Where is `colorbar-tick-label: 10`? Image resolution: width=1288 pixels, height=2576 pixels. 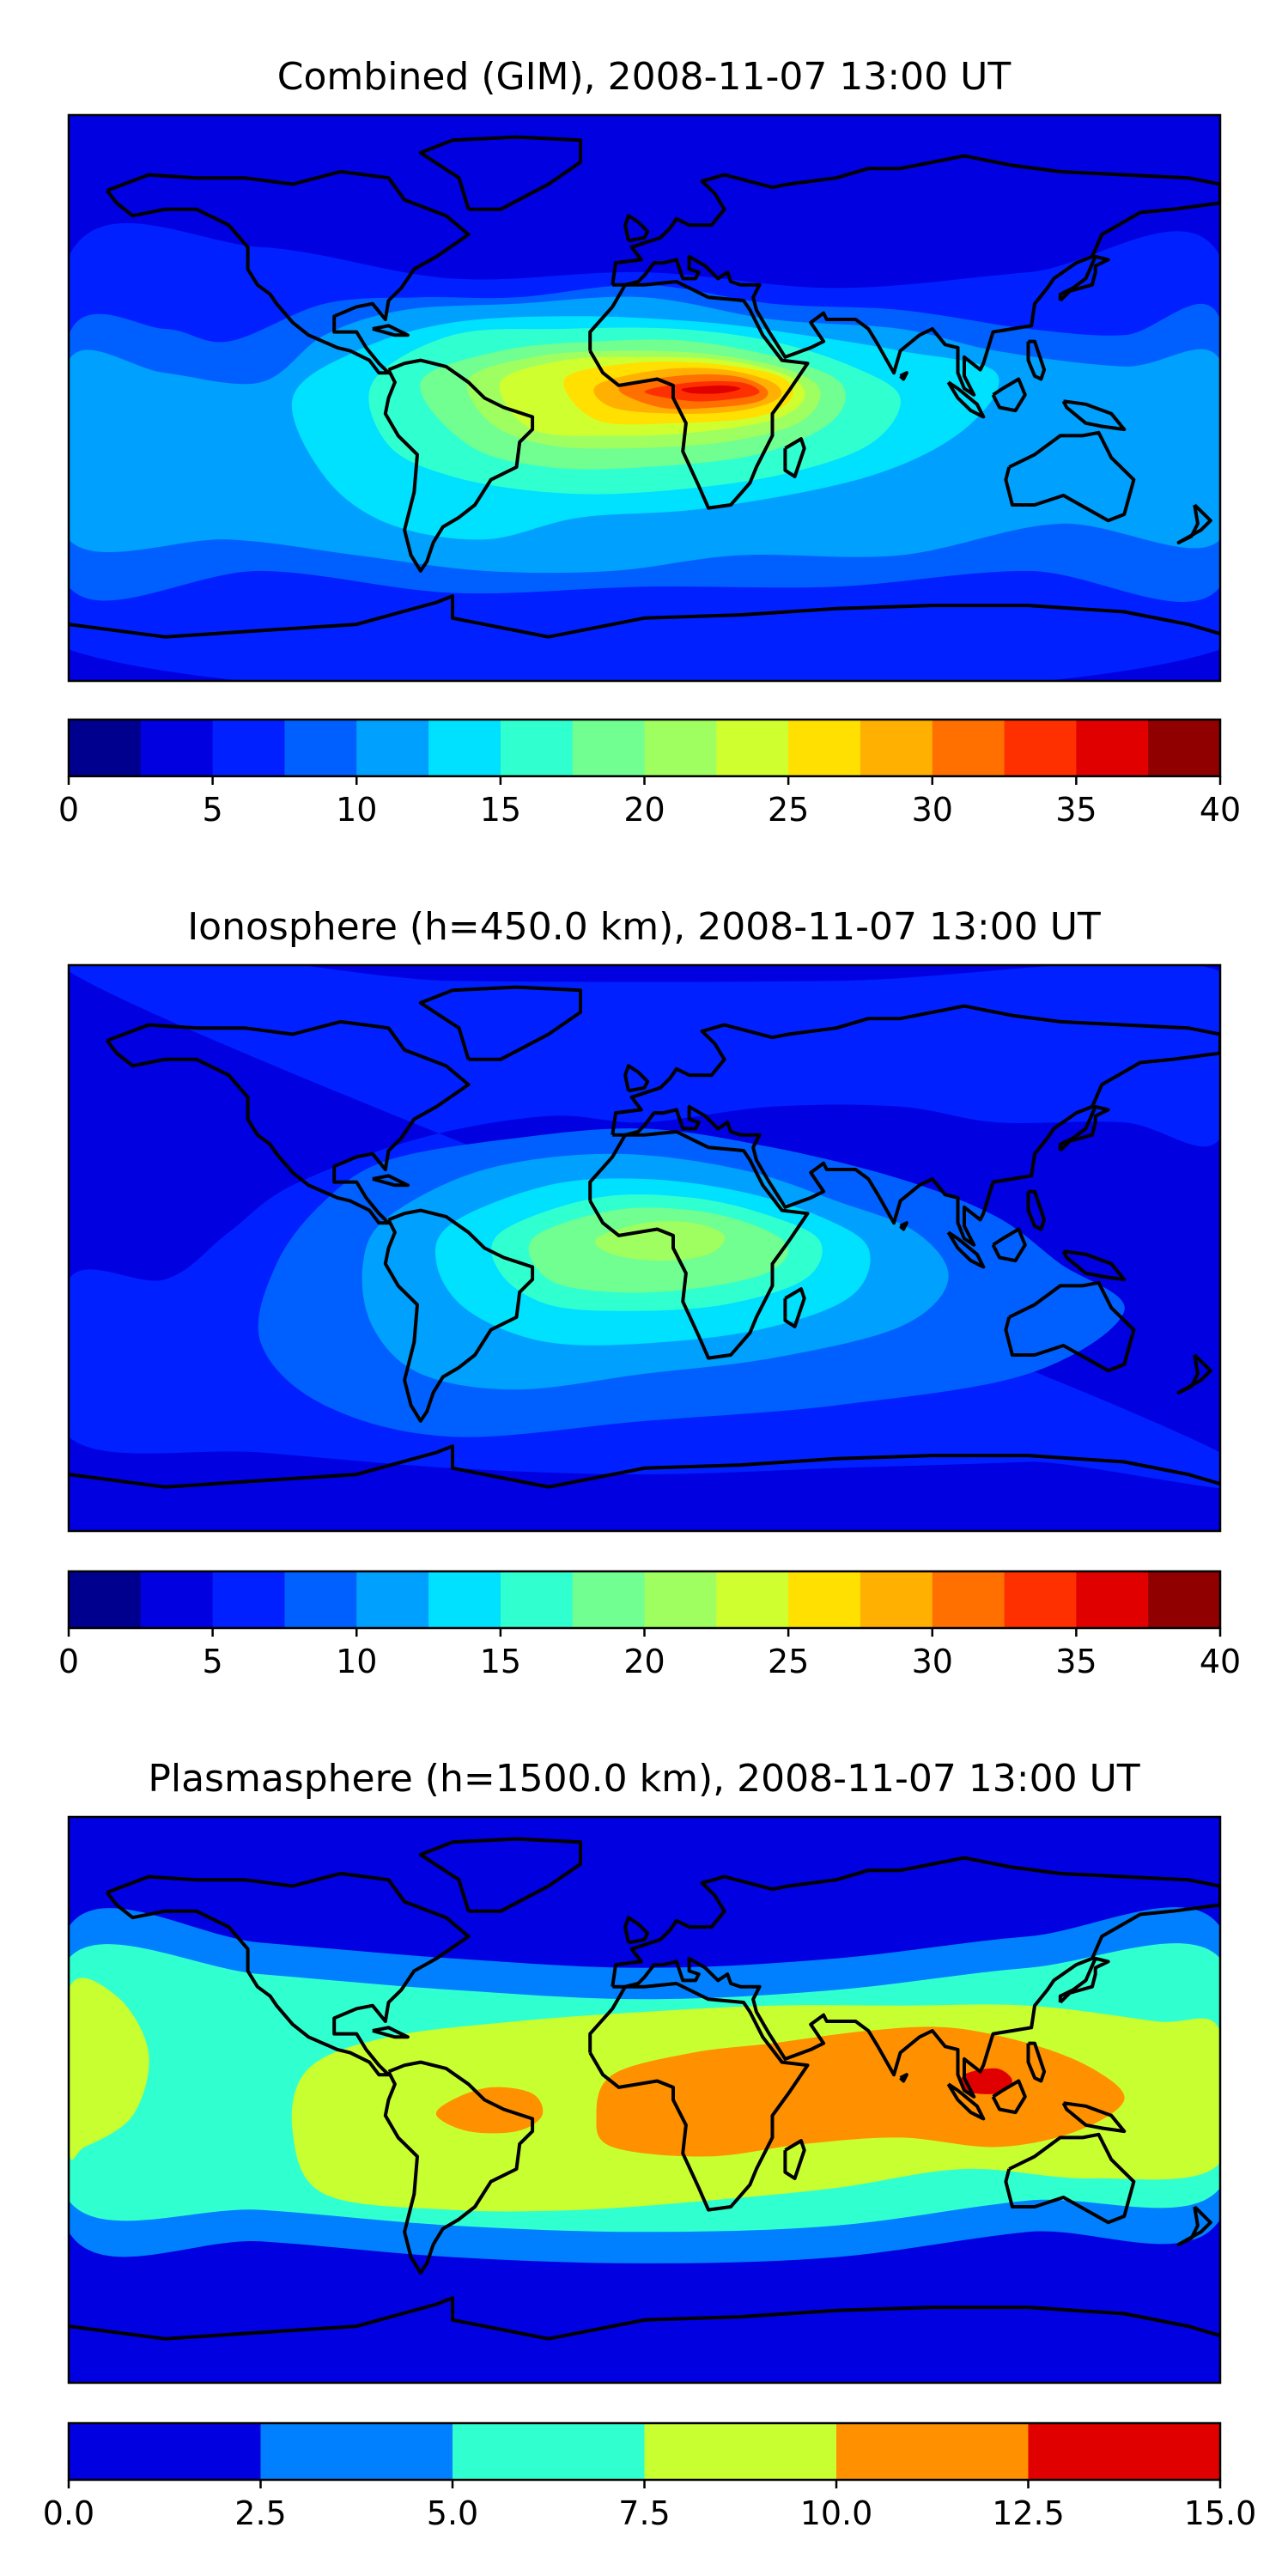 colorbar-tick-label: 10 is located at coordinates (356, 1661).